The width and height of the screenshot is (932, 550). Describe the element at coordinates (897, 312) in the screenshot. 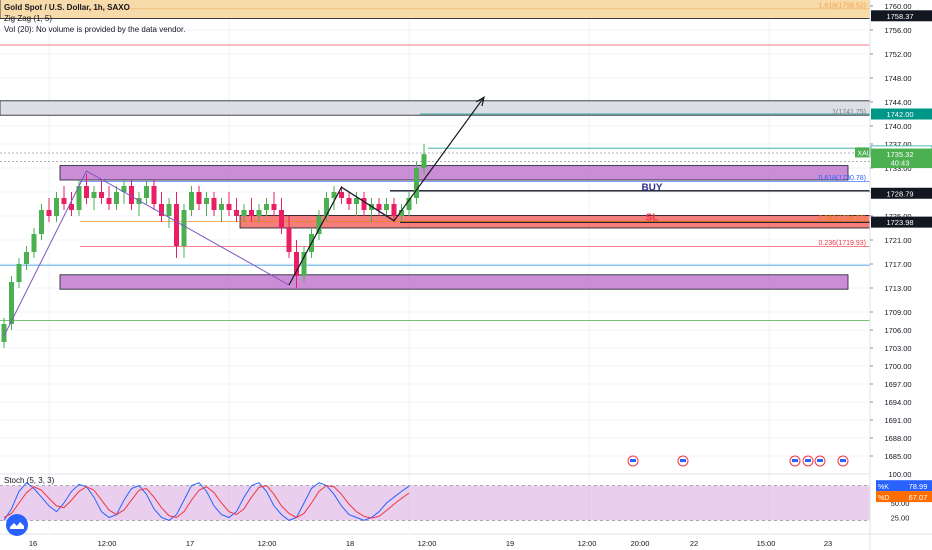

I see `y-tick-label: 1709.00` at that location.